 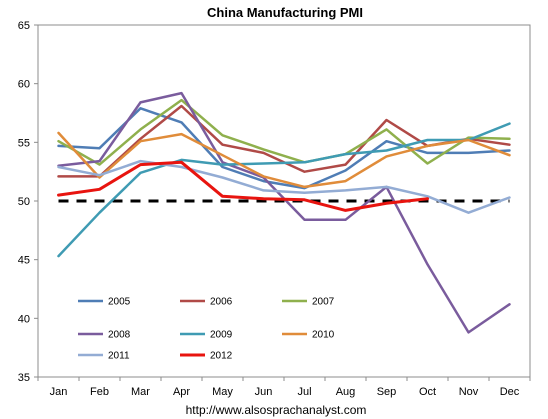 What do you see at coordinates (24, 26) in the screenshot?
I see `y-tick-label: 65` at bounding box center [24, 26].